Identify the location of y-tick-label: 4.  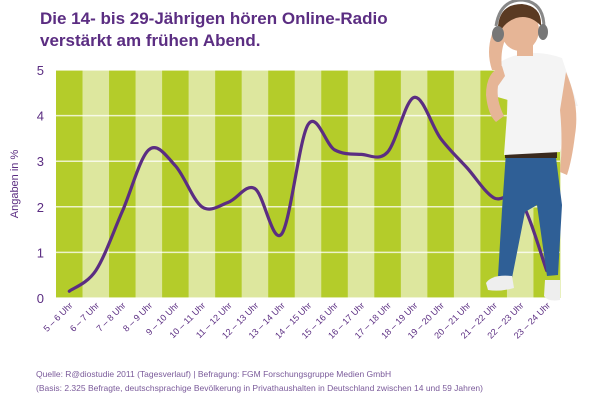
(40, 116).